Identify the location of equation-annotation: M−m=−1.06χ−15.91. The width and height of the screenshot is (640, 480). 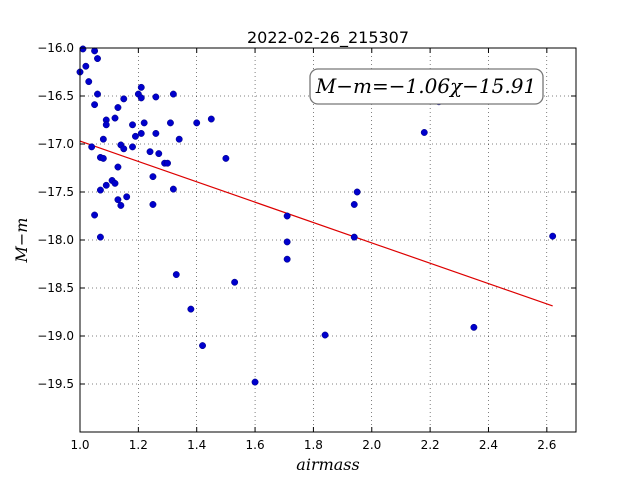
(426, 86).